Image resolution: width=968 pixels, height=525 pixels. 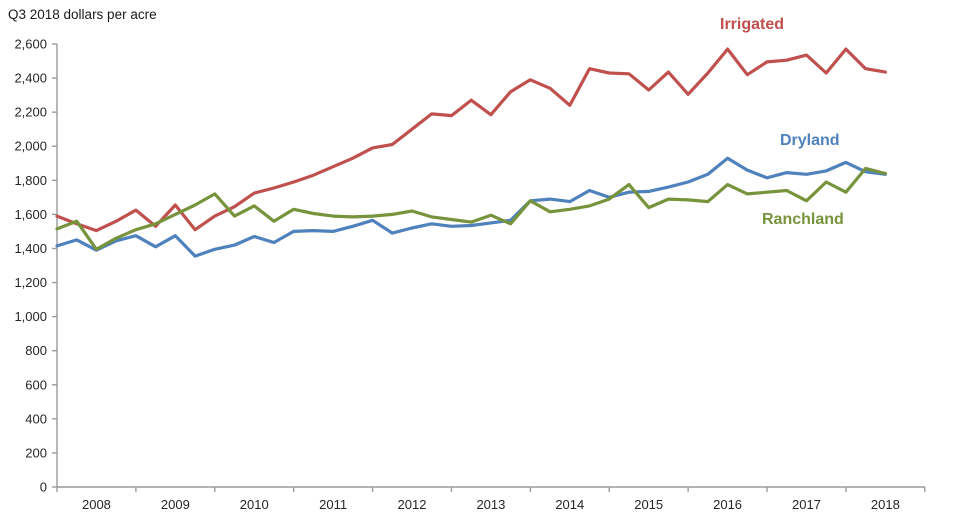 What do you see at coordinates (412, 504) in the screenshot?
I see `x-axis-tick-label: 2012` at bounding box center [412, 504].